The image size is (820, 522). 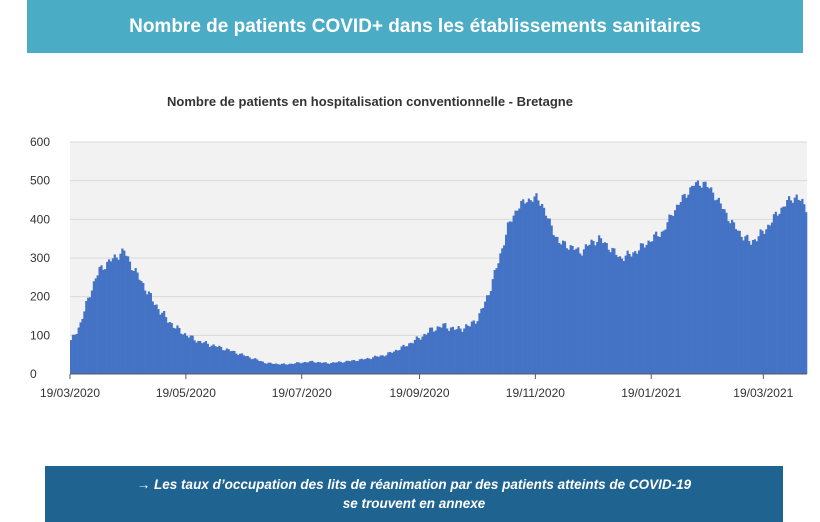 What do you see at coordinates (40, 181) in the screenshot?
I see `y-tick-label: 500` at bounding box center [40, 181].